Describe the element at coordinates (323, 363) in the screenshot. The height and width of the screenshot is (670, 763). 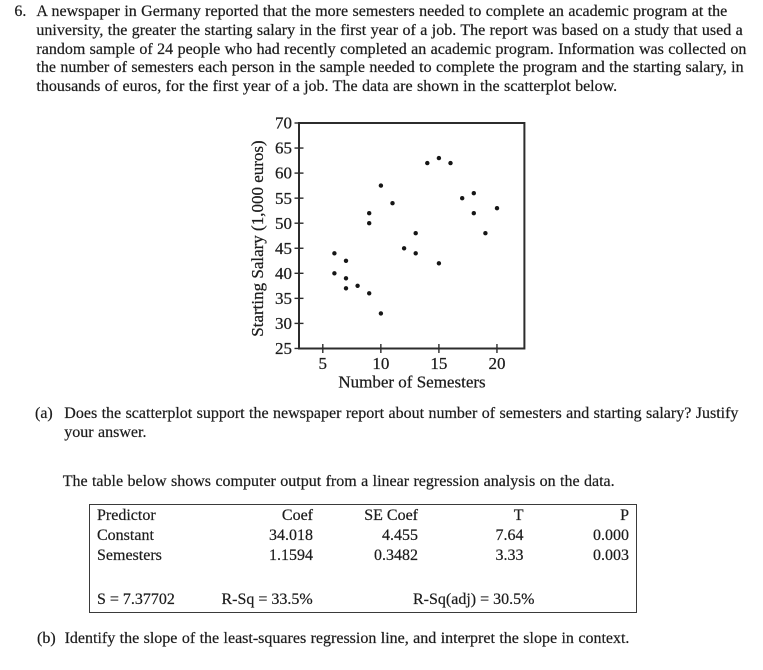
I see `svg-text: 5` at that location.